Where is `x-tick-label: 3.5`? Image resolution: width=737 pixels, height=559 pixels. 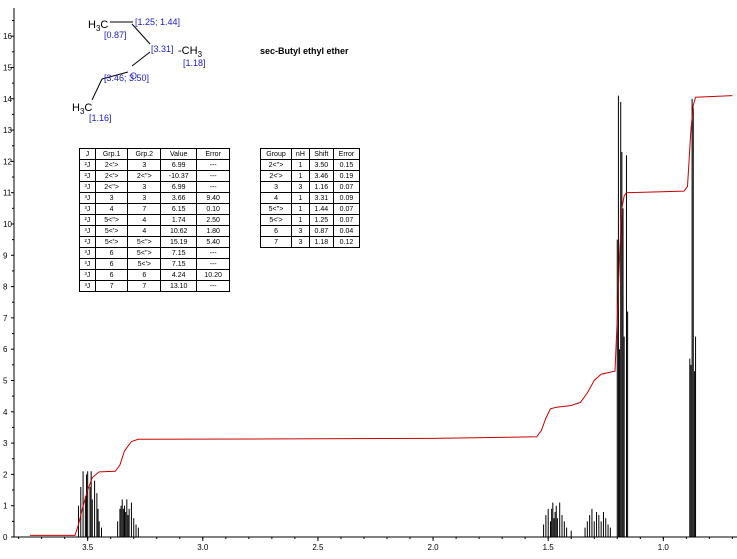 x-tick-label: 3.5 is located at coordinates (88, 547).